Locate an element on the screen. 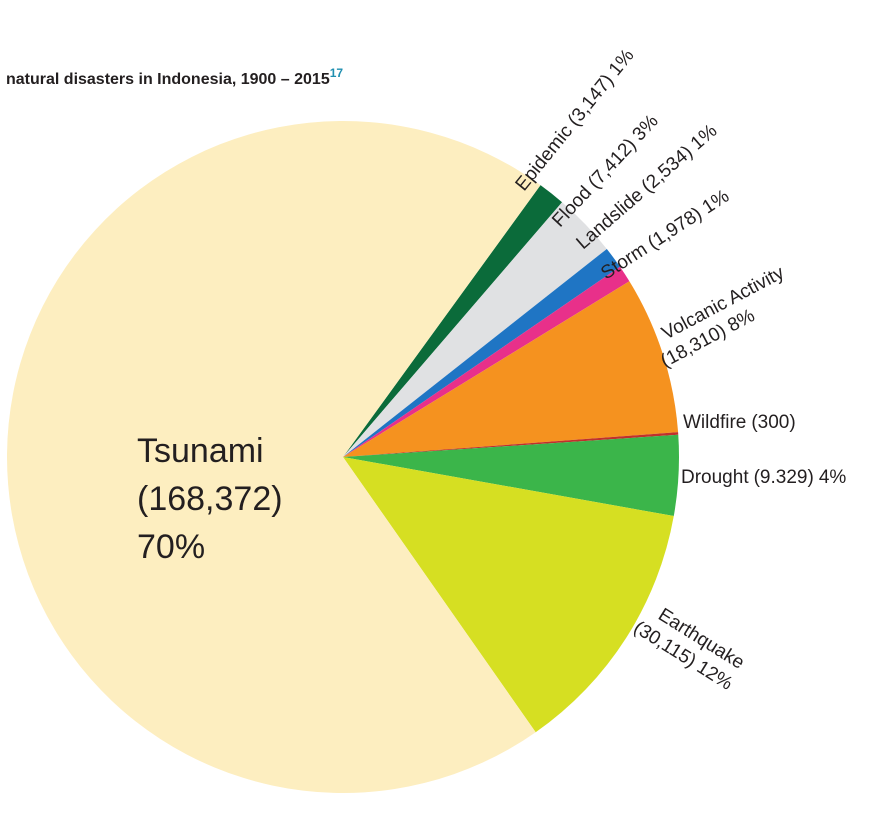 The width and height of the screenshot is (891, 814). category-label: Epidemic is located at coordinates (545, 158).